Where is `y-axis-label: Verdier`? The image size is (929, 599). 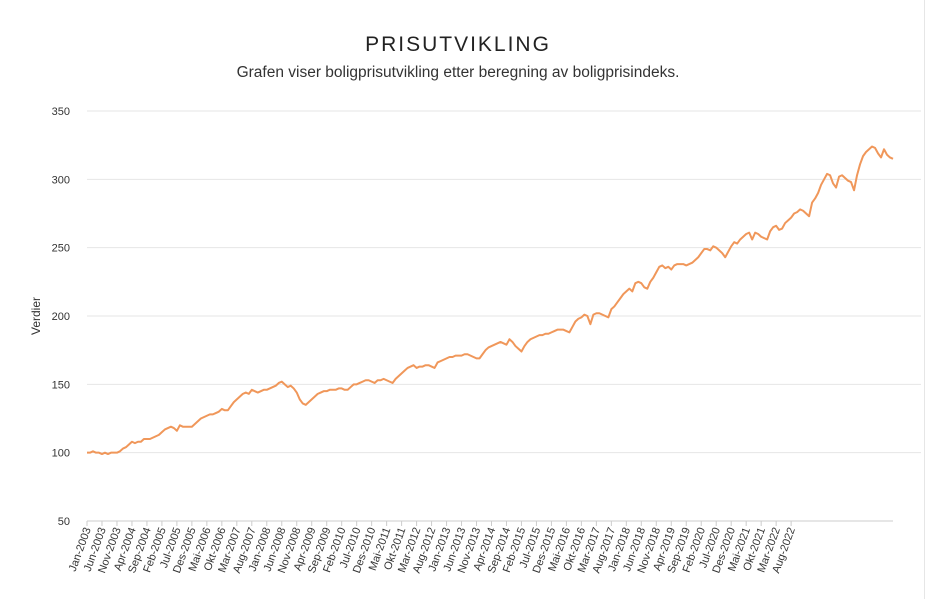
y-axis-label: Verdier is located at coordinates (36, 316).